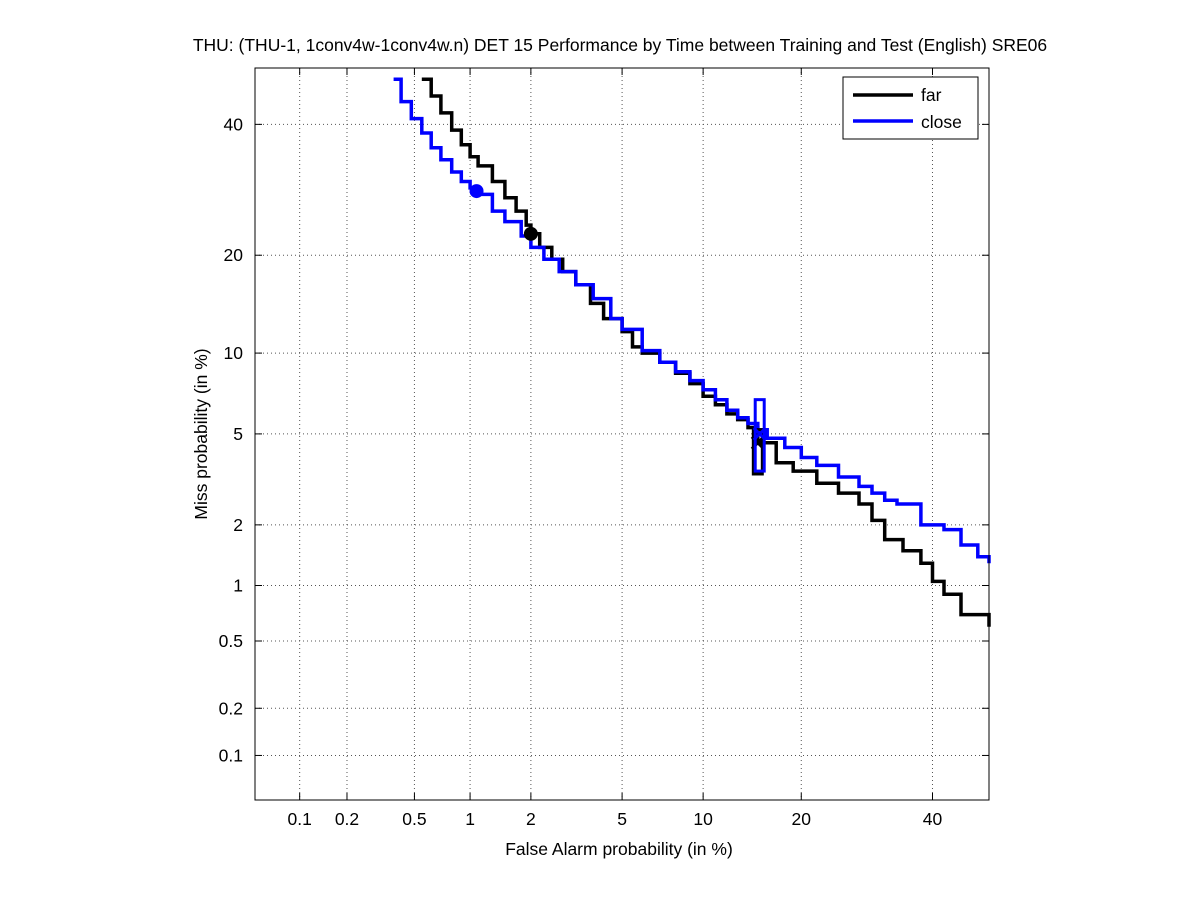 The image size is (1201, 900). I want to click on x-tick-label: 0.1, so click(300, 819).